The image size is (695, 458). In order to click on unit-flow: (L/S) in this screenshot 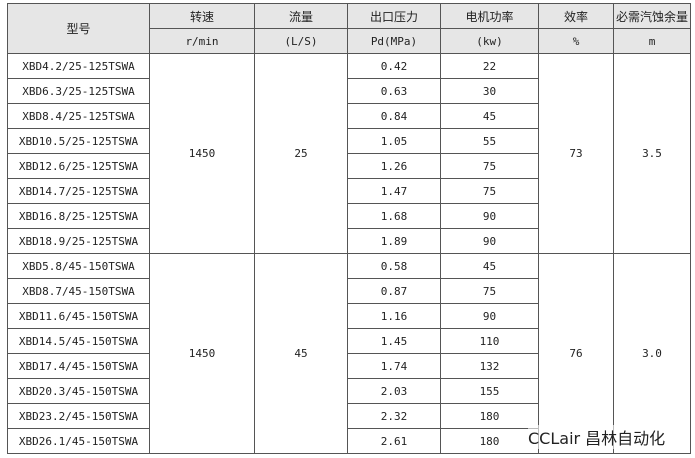, I will do `click(301, 41)`.